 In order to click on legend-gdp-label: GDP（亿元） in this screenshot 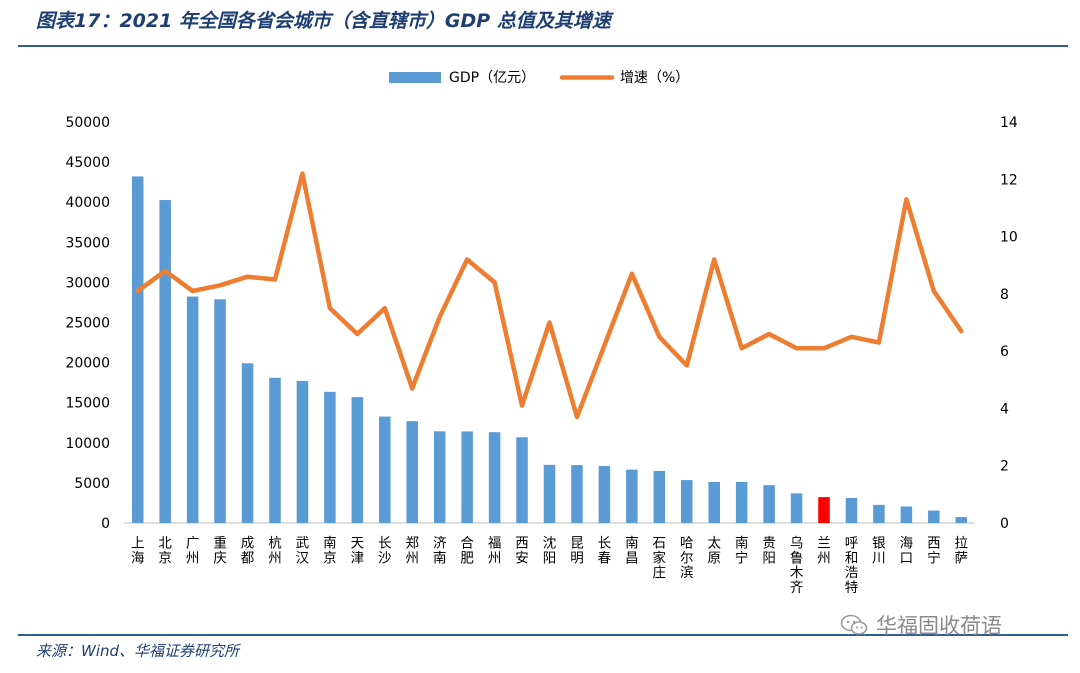, I will do `click(492, 78)`.